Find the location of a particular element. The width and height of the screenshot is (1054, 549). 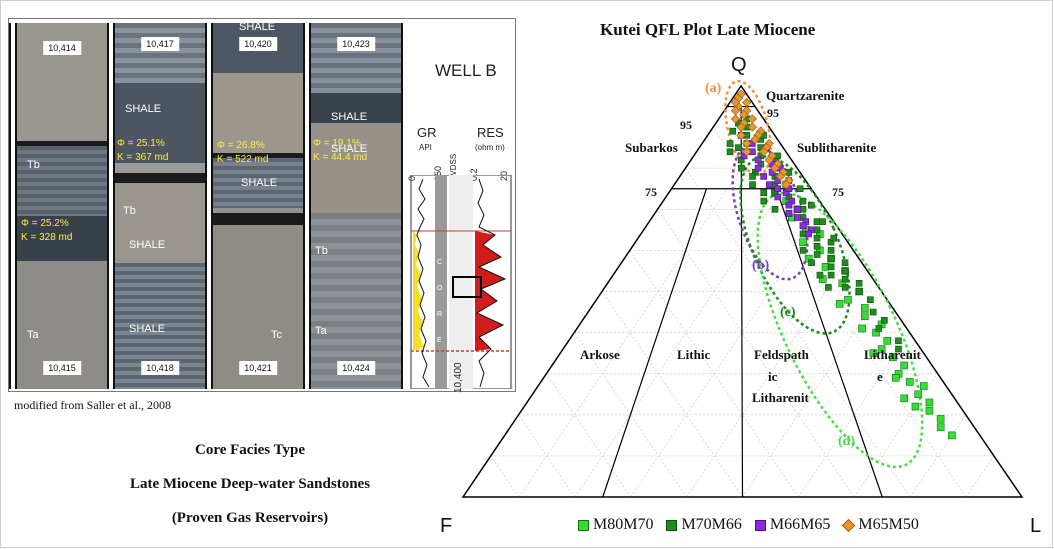

res-label: RES is located at coordinates (490, 132).